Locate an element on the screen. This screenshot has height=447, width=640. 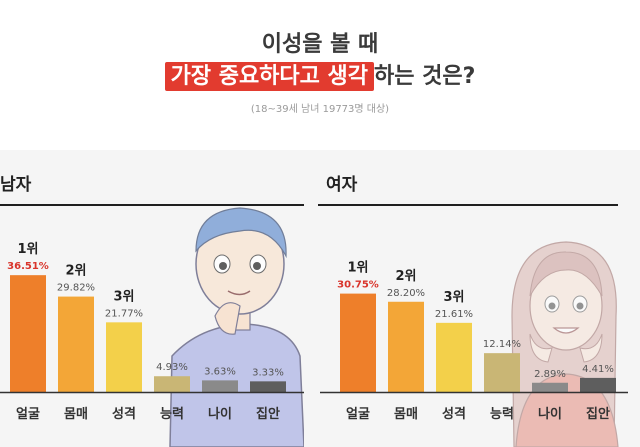
women-category-label-1: 얼굴 is located at coordinates (358, 414).